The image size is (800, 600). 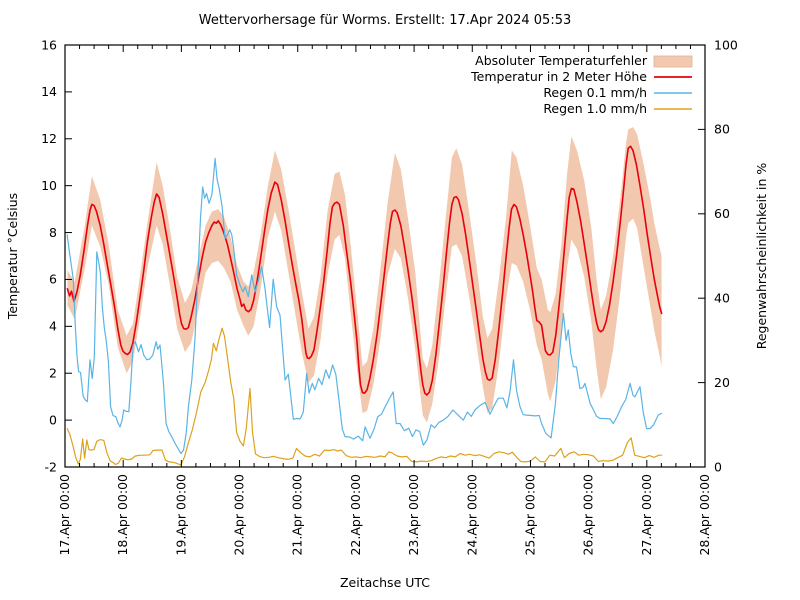 What do you see at coordinates (49, 44) in the screenshot?
I see `y-left-tick-label: 16` at bounding box center [49, 44].